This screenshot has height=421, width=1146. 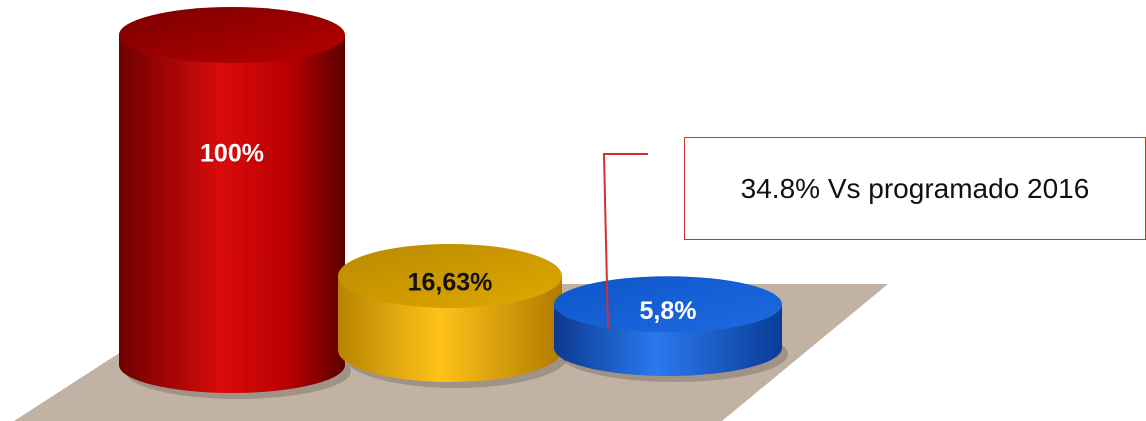 I want to click on bar-2: 16,63%, so click(x=453, y=315).